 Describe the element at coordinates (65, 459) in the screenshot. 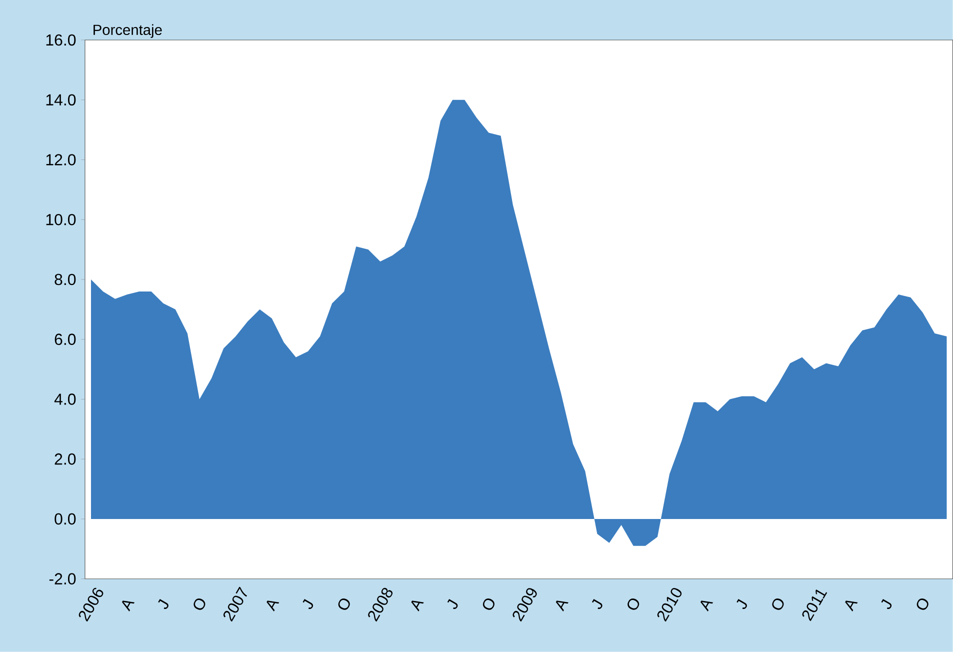

I see `y-tick-label: 2.0` at that location.